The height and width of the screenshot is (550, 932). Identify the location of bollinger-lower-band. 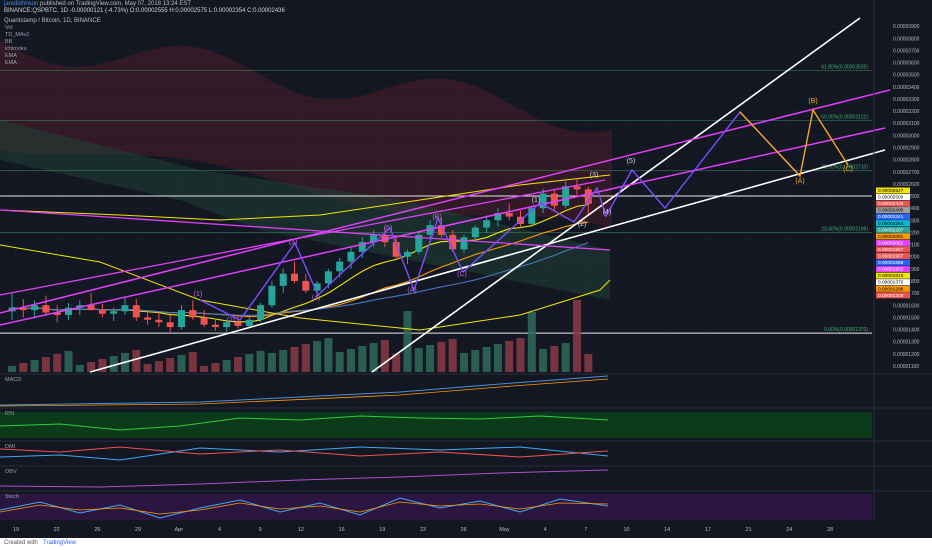
(305, 287).